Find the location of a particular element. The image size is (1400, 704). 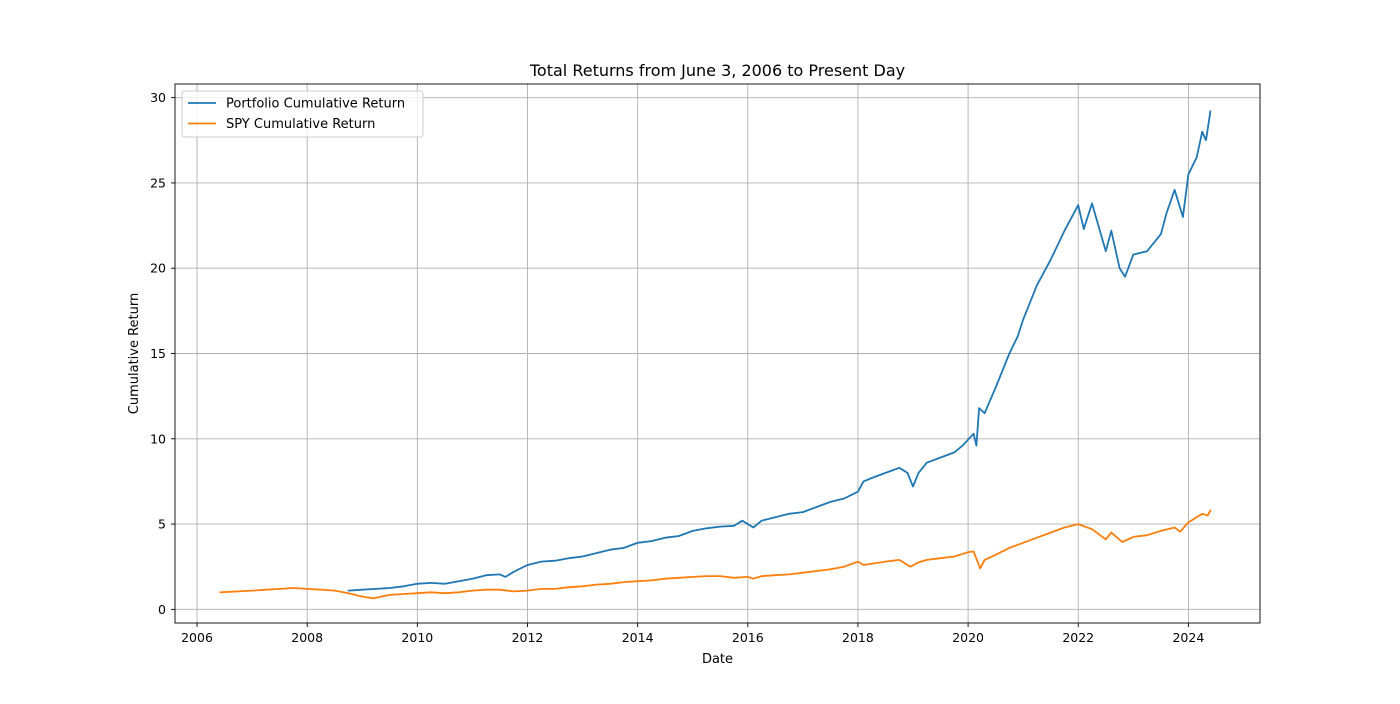

y-tick-label: 25 is located at coordinates (158, 182).